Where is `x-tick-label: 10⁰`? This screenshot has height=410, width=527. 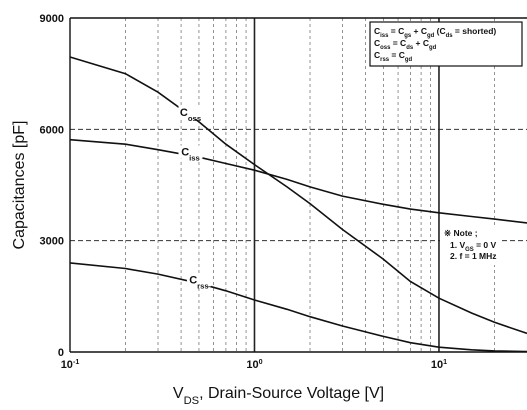 x-tick-label: 10⁰ is located at coordinates (254, 364).